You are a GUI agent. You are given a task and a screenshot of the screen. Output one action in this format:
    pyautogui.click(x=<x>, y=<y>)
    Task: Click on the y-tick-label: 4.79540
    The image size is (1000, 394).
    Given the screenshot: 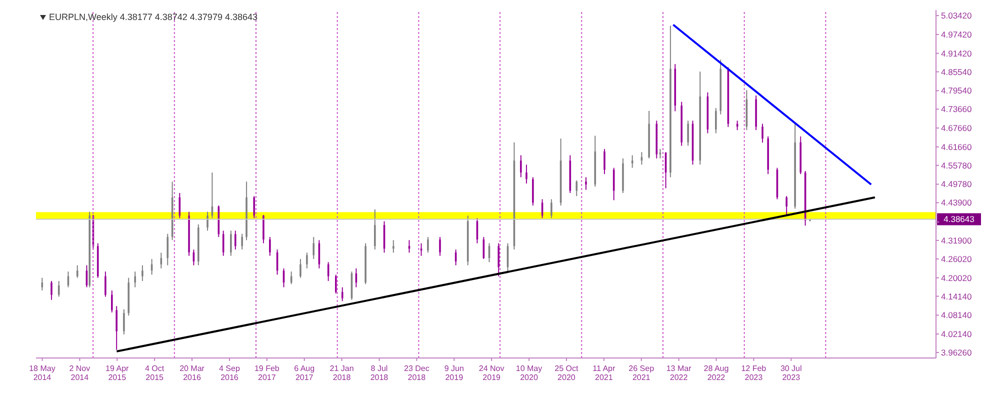 What is the action you would take?
    pyautogui.click(x=956, y=91)
    